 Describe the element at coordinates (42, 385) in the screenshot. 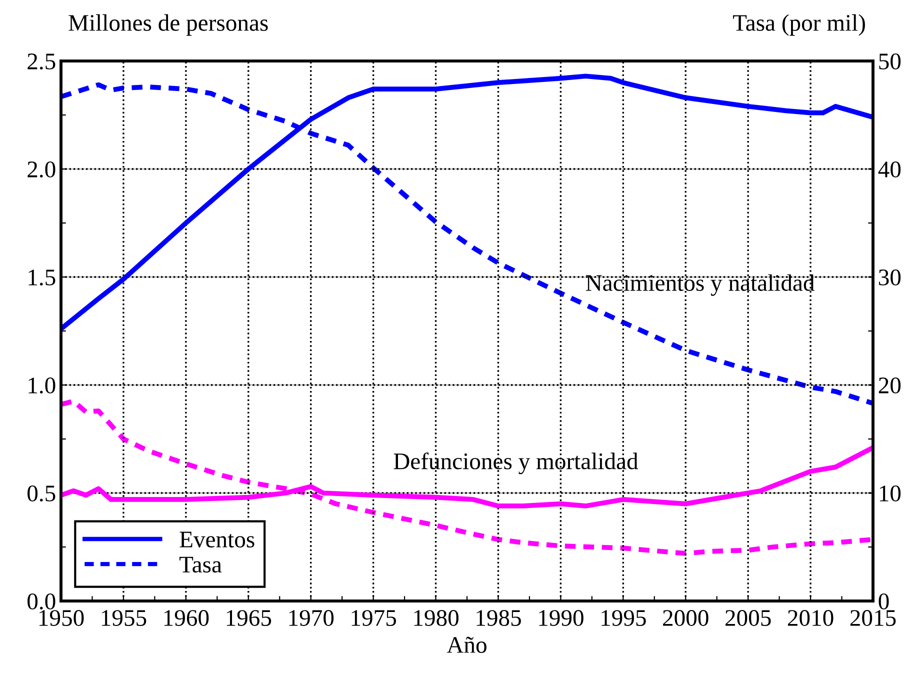

I see `y-tick-label: 1.0` at that location.